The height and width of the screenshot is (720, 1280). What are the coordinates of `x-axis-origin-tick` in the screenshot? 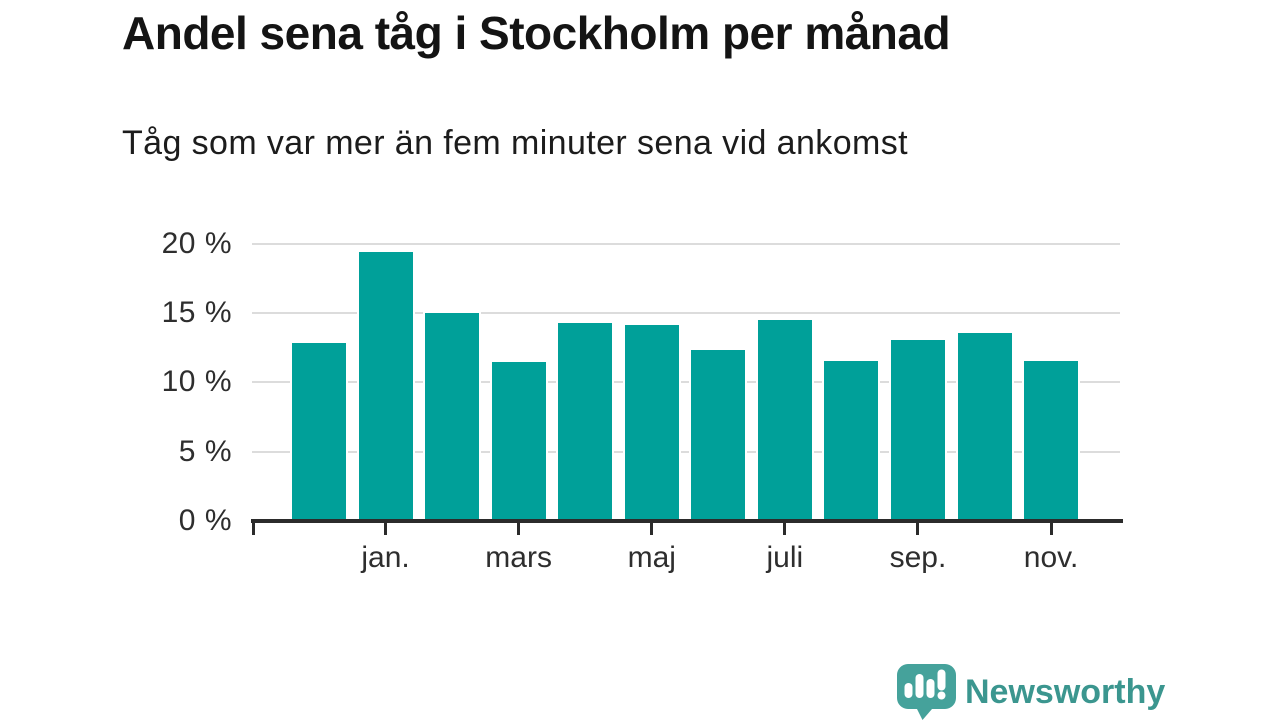 It's located at (253, 528).